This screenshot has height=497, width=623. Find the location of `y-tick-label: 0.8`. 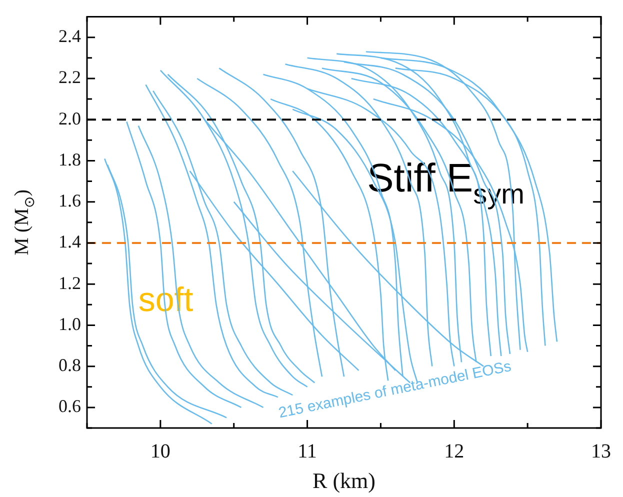

y-tick-label: 0.8 is located at coordinates (69, 365).